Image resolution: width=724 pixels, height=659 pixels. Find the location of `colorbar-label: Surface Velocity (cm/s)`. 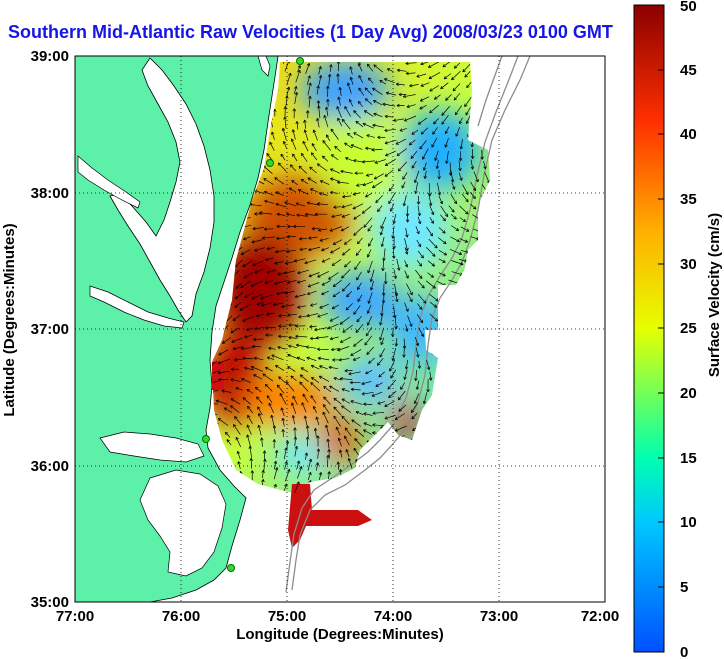

colorbar-label: Surface Velocity (cm/s) is located at coordinates (714, 295).